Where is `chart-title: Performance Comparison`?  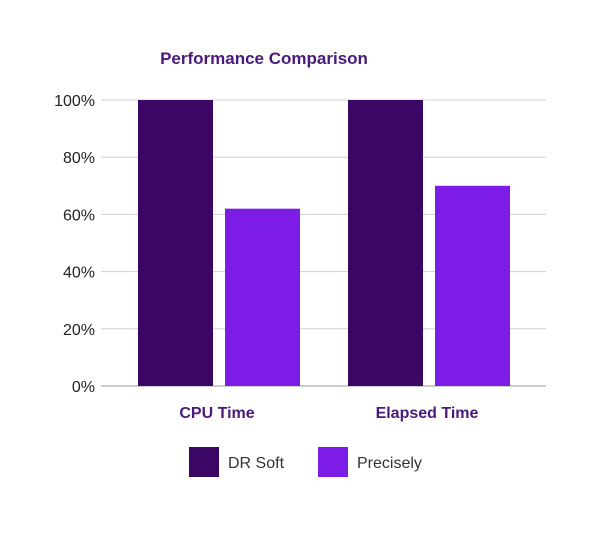
chart-title: Performance Comparison is located at coordinates (264, 58).